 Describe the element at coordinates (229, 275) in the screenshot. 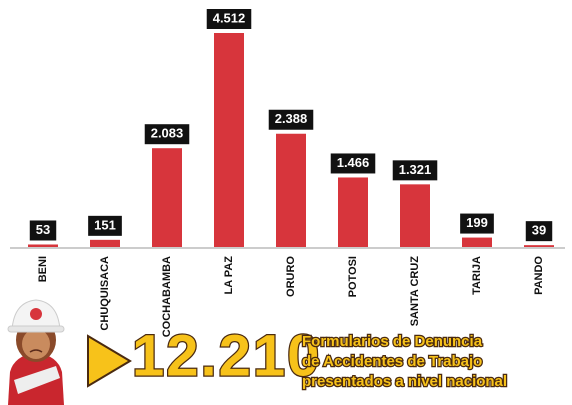

I see `category-label: LA PAZ` at that location.